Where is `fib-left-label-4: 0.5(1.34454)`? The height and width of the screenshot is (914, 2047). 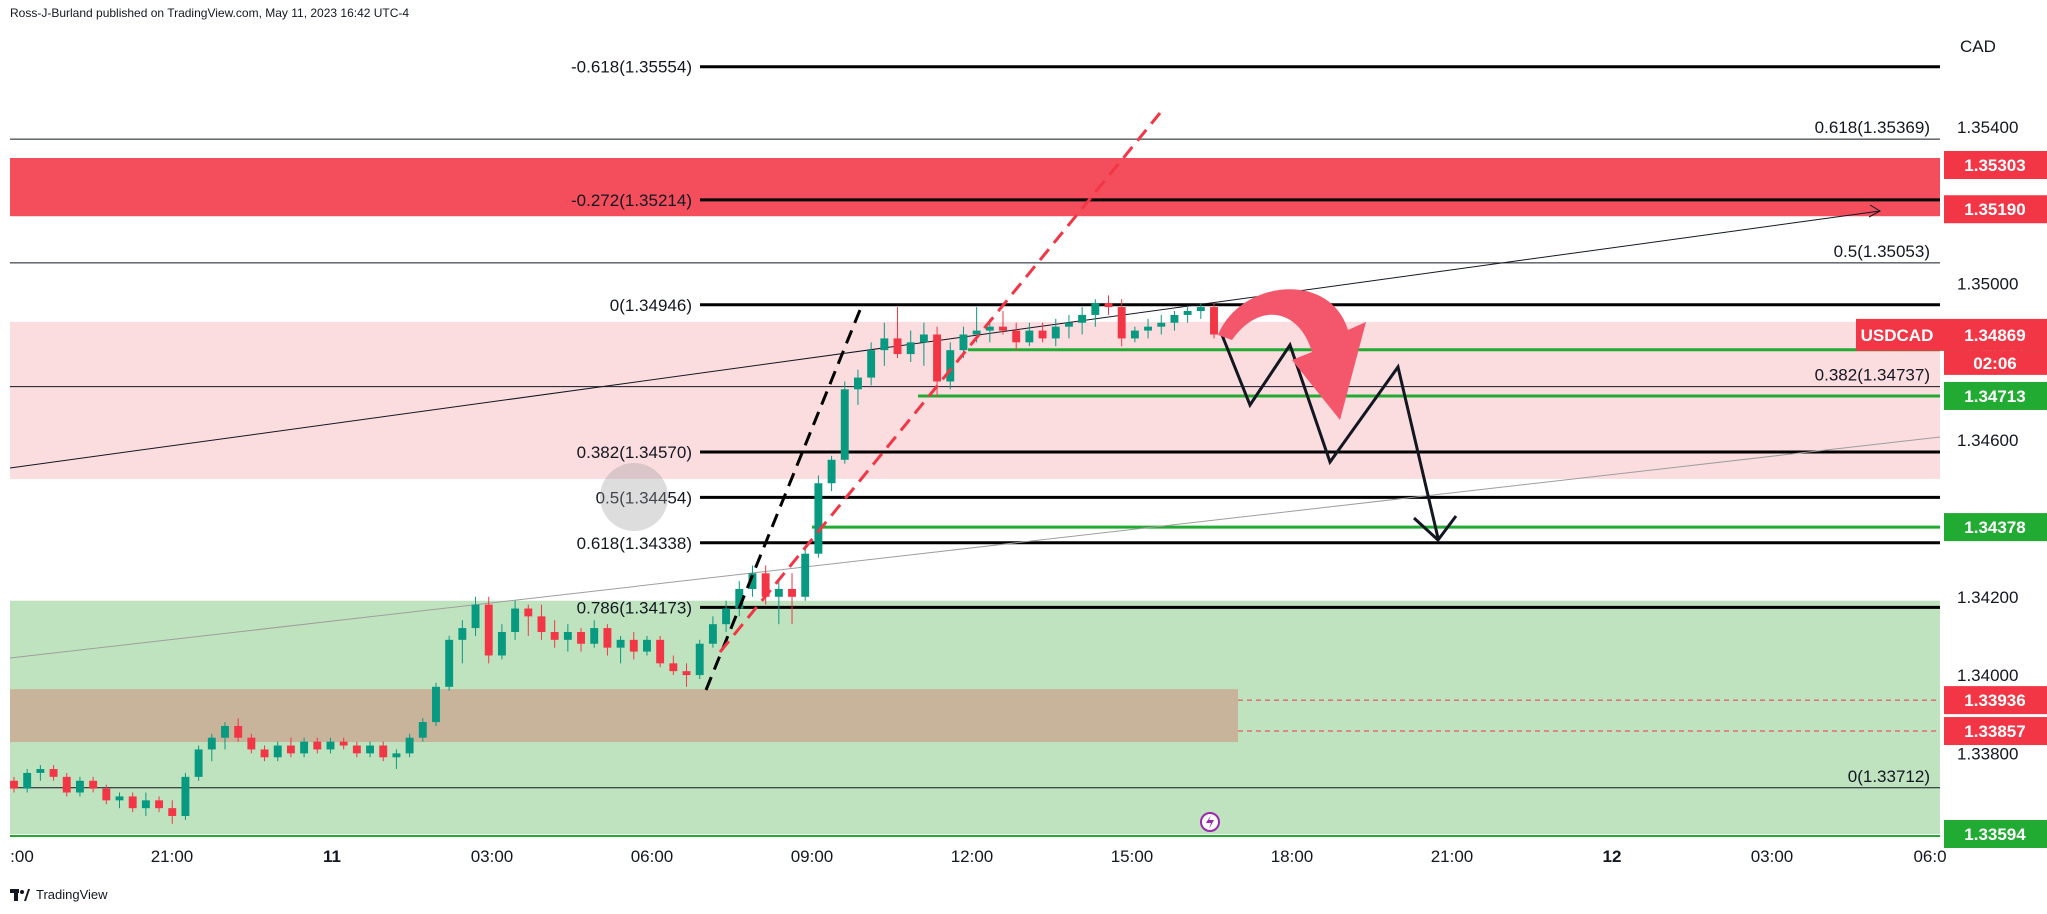 fib-left-label-4: 0.5(1.34454) is located at coordinates (644, 497).